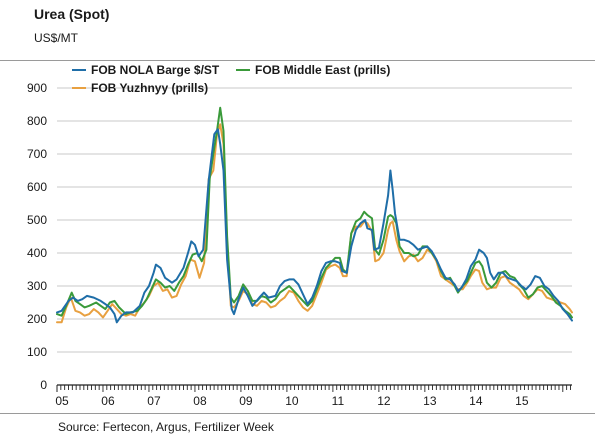 The image size is (595, 445). I want to click on top-divider, so click(297, 60).